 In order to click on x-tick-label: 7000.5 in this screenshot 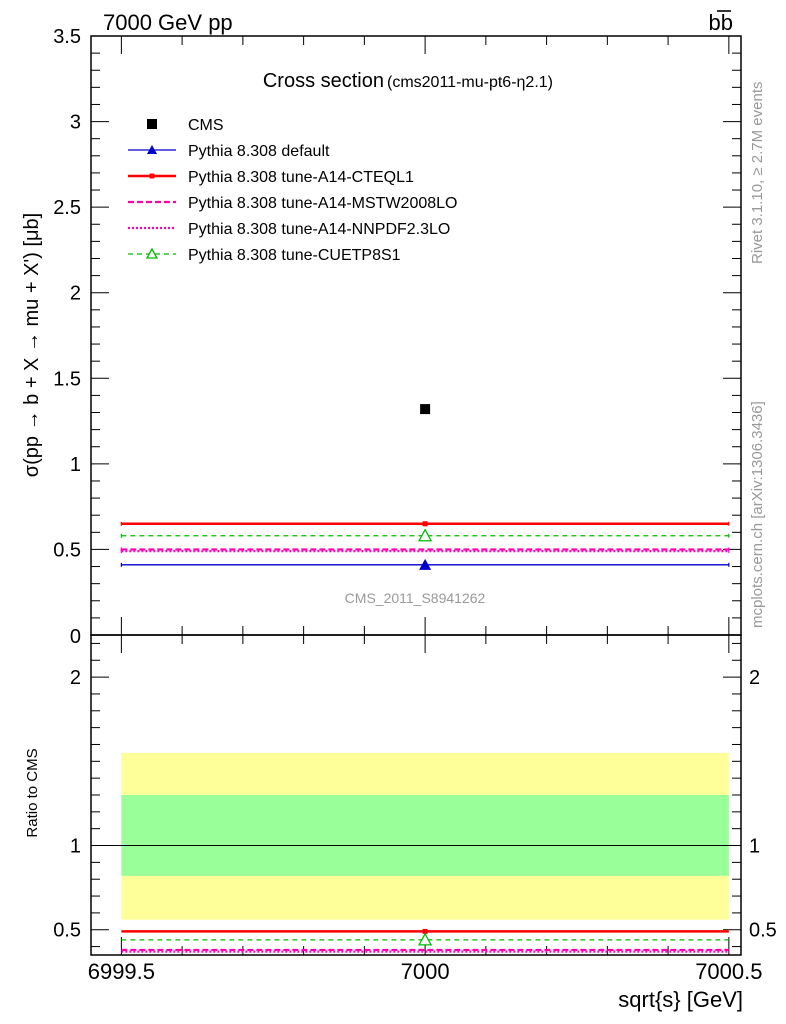, I will do `click(728, 971)`.